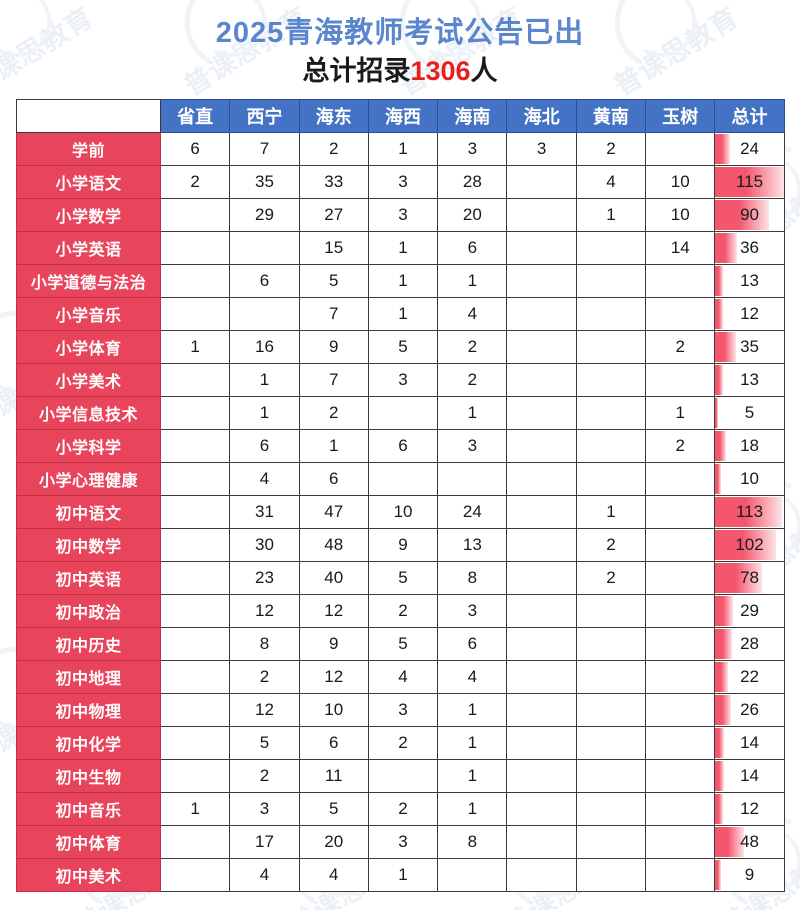 The height and width of the screenshot is (910, 800). Describe the element at coordinates (88, 841) in the screenshot. I see `row-label: 初中体育` at that location.